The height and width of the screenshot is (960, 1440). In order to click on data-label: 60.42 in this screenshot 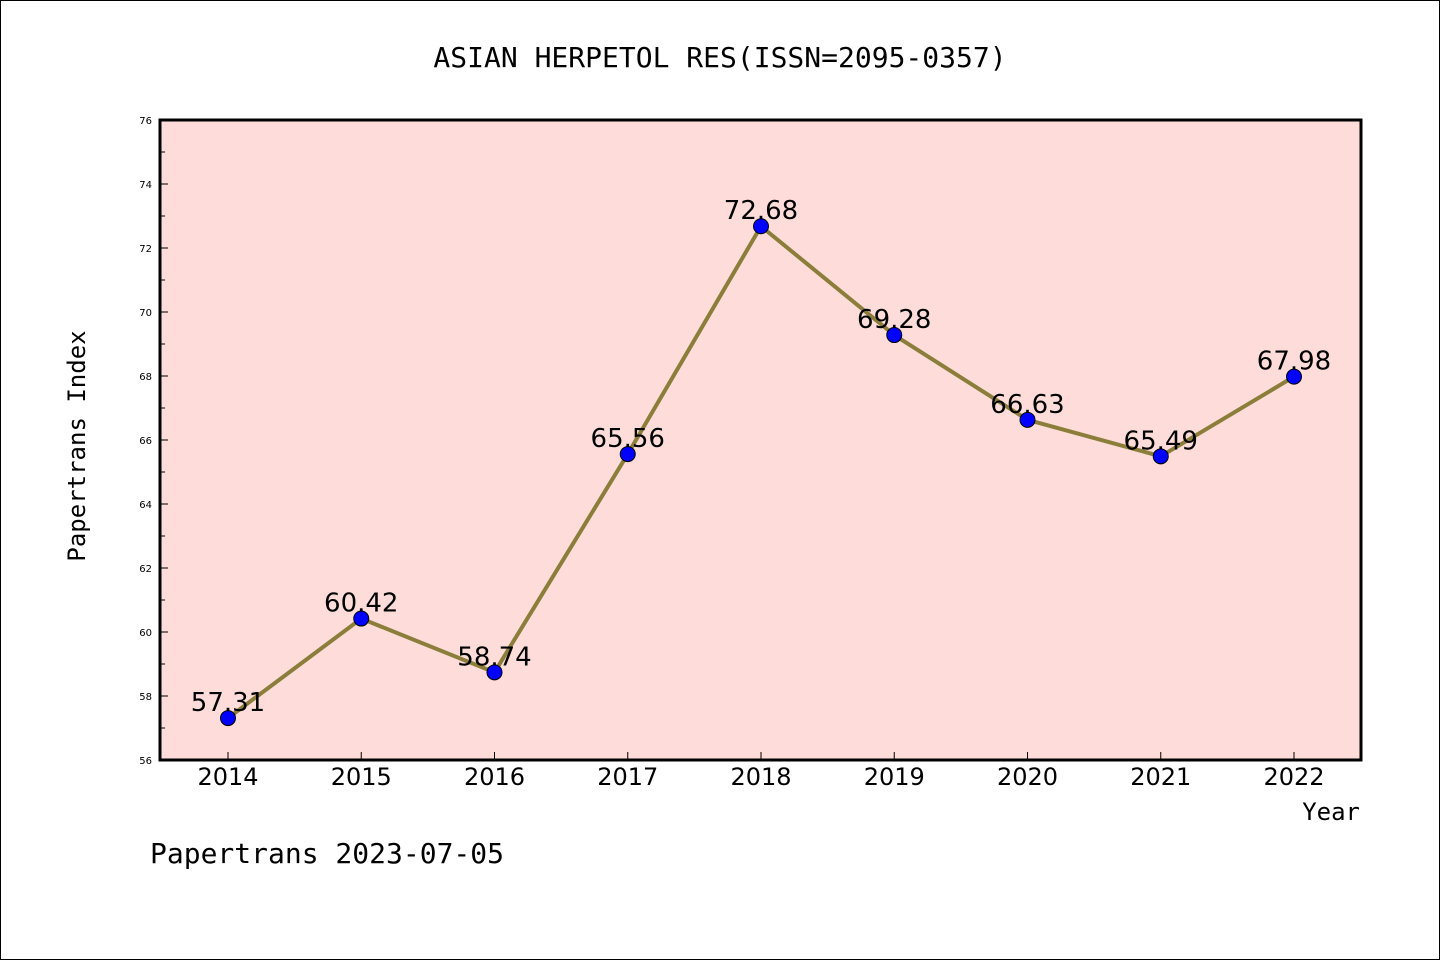, I will do `click(361, 604)`.